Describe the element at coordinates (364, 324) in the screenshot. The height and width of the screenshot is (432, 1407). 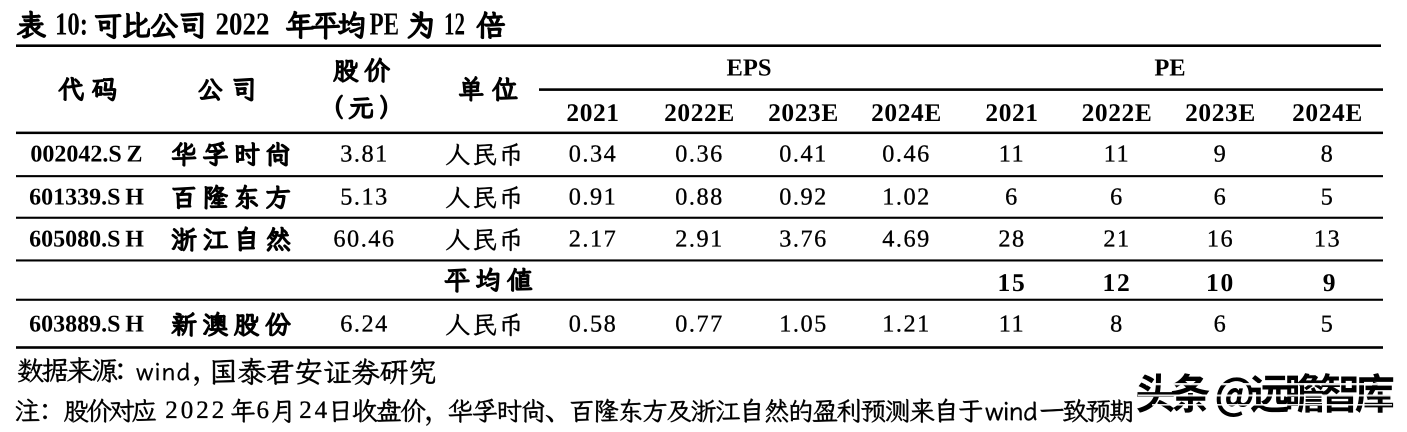
I see `svg-text: 6.24` at that location.